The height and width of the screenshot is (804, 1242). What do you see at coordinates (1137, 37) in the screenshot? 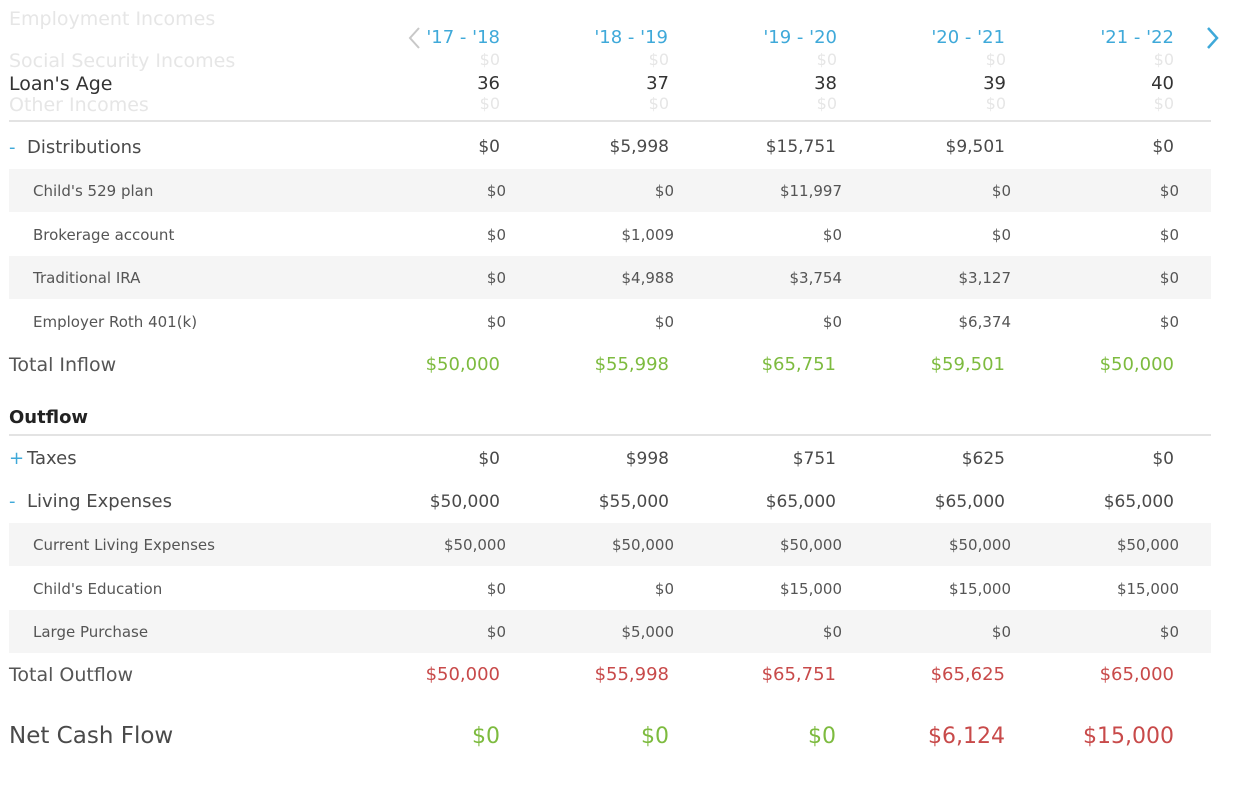
I see `year-column-header: '21 - '22` at bounding box center [1137, 37].